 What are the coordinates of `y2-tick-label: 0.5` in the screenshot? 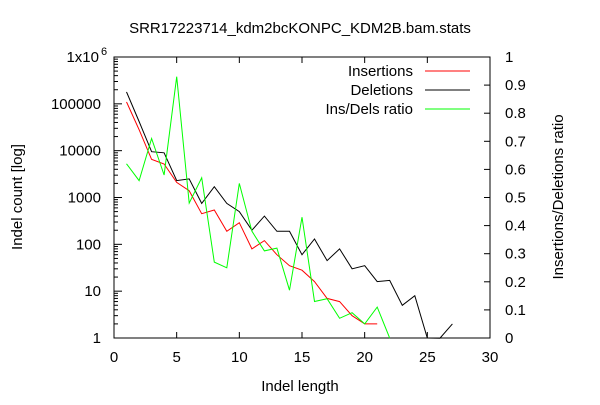 It's located at (515, 198).